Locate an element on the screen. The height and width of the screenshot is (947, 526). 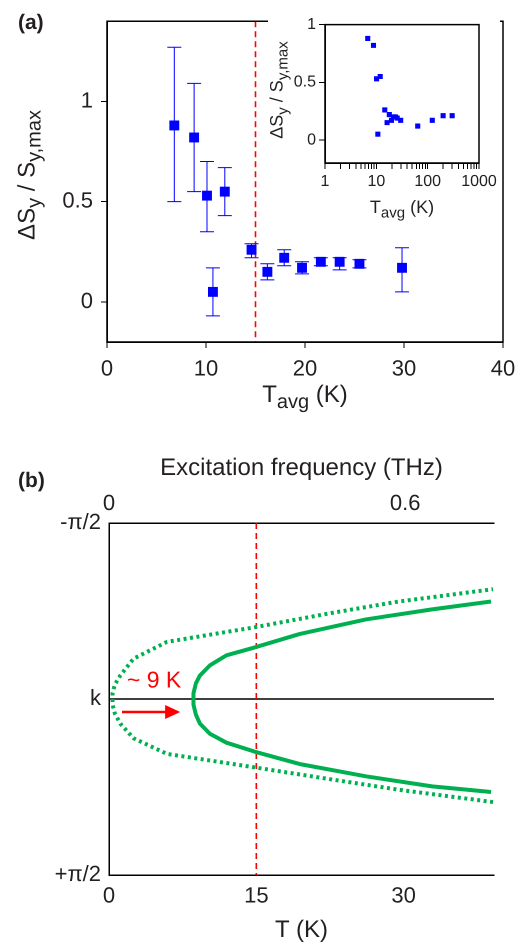
x-tick-label: 100 is located at coordinates (428, 181).